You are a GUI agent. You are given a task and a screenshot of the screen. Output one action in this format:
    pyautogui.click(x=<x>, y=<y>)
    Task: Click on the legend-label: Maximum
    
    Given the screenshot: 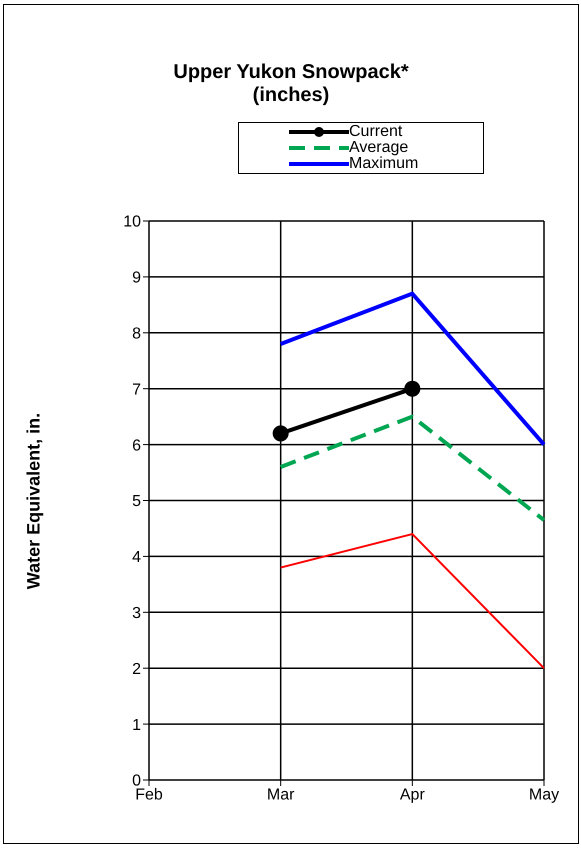 What is the action you would take?
    pyautogui.click(x=383, y=163)
    